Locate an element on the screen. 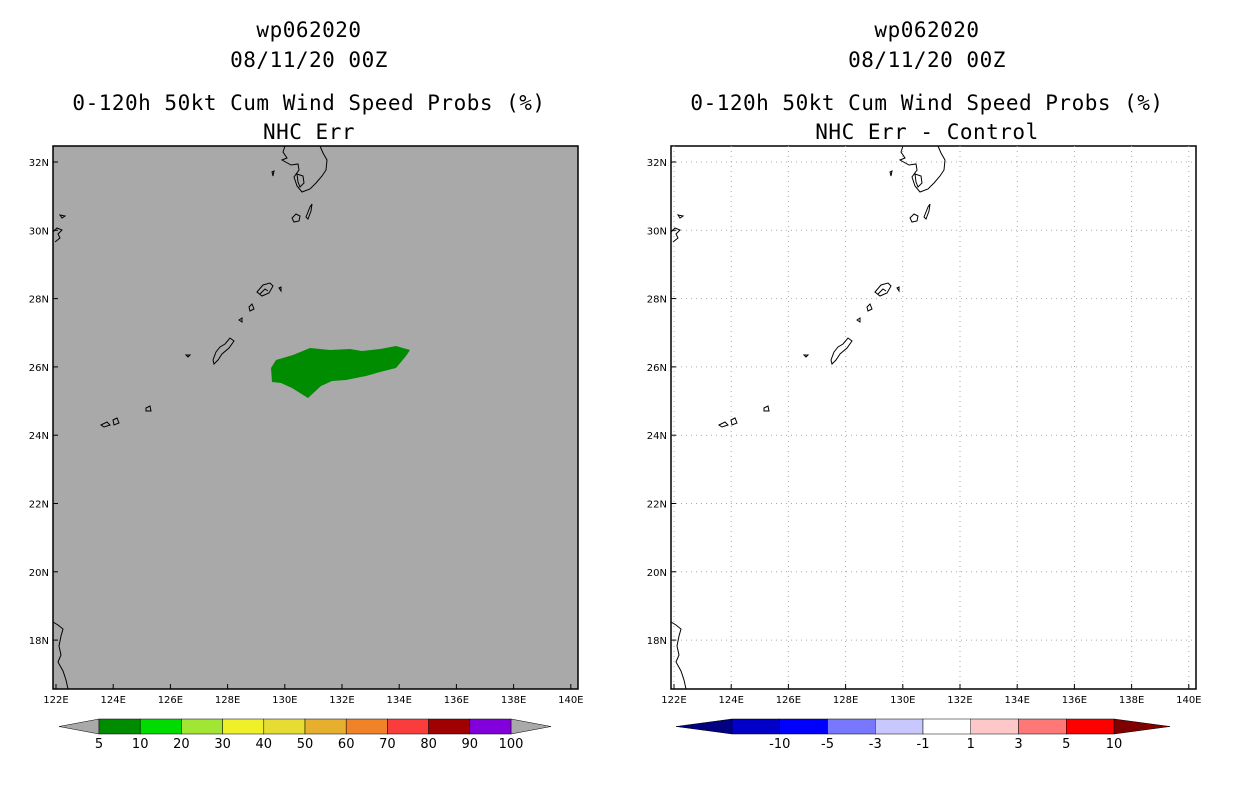 Image resolution: width=1236 pixels, height=800 pixels. colorbar-label: 50 is located at coordinates (305, 744).